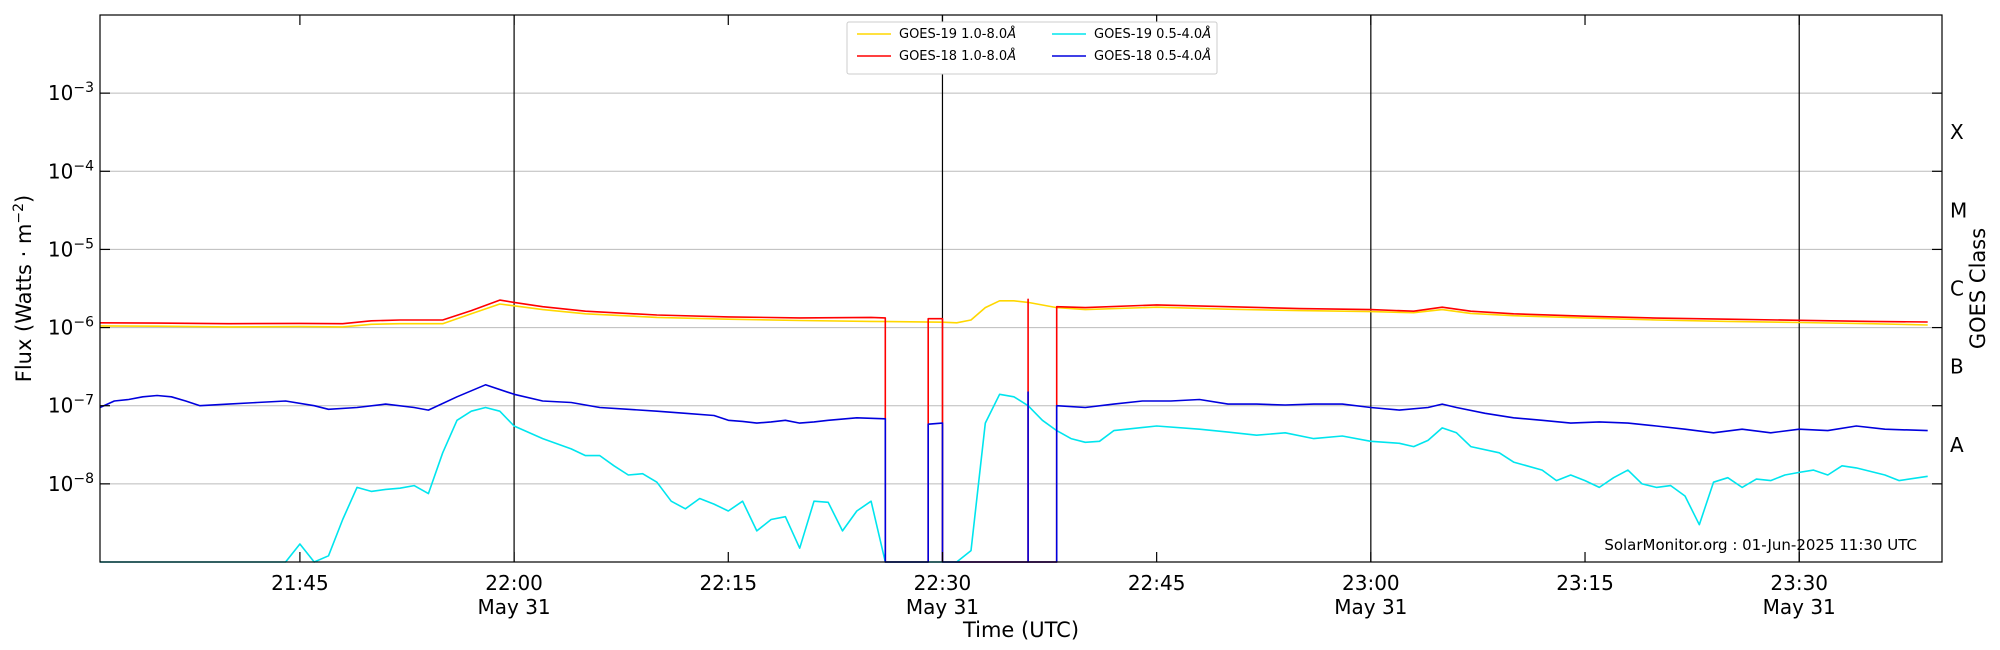 This screenshot has height=650, width=2000. Describe the element at coordinates (83, 401) in the screenshot. I see `y-tick-exponent: −7` at that location.